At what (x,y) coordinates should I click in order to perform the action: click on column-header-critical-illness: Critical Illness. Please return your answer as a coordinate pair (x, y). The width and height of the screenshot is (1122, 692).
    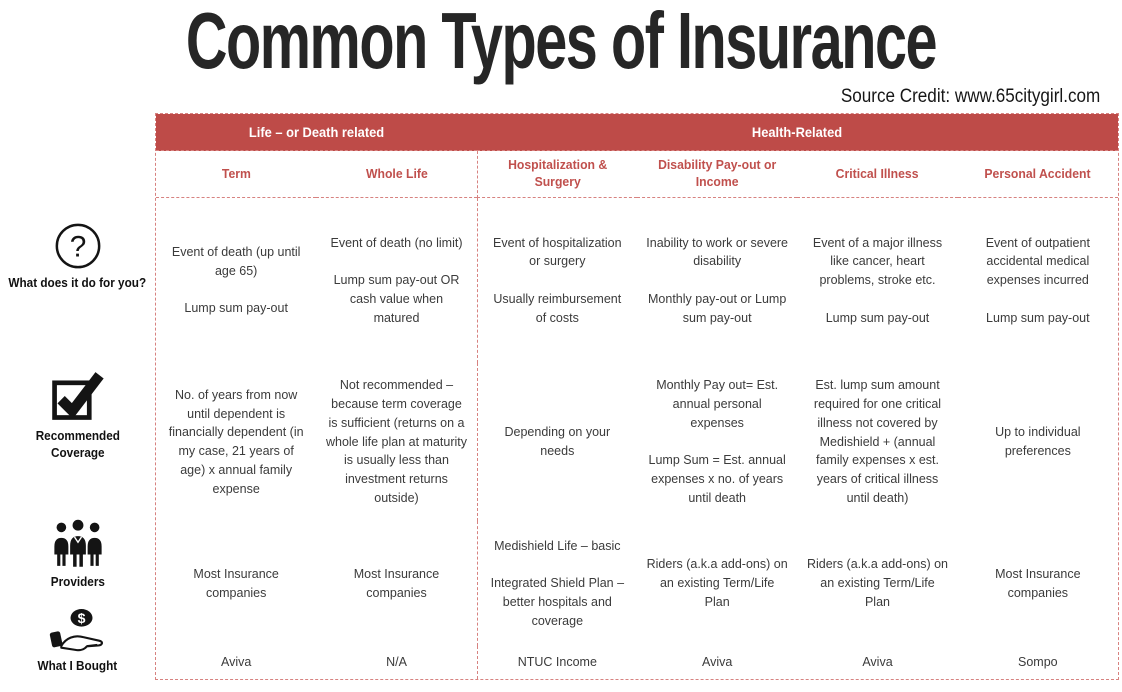
    Looking at the image, I should click on (877, 174).